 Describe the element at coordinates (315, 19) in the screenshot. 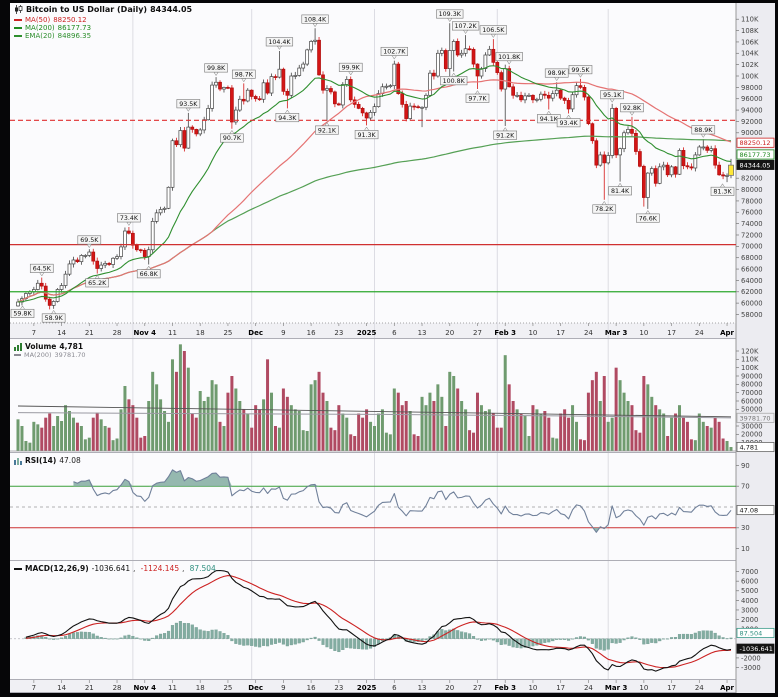

I see `svg-text: 108.4K` at that location.